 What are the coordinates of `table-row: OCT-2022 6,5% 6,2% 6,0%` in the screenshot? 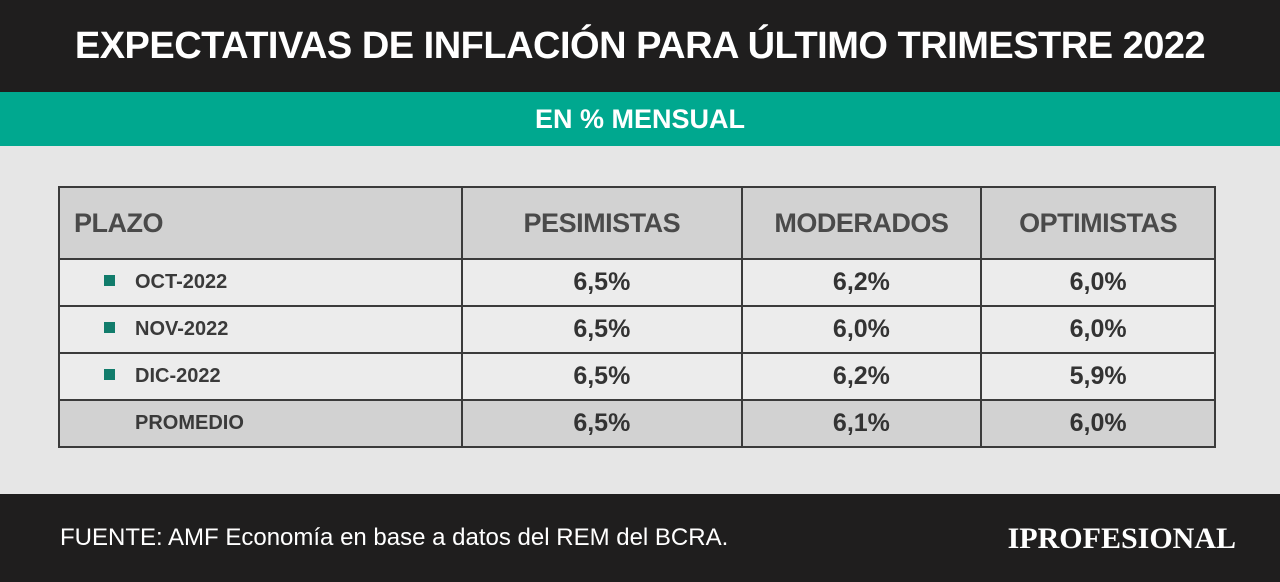 It's located at (636, 282).